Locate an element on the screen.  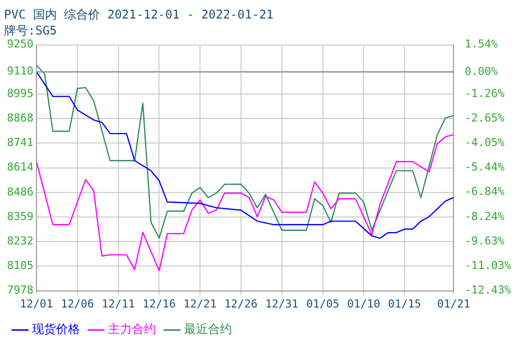
x-tick-label: 12/31 is located at coordinates (281, 303).